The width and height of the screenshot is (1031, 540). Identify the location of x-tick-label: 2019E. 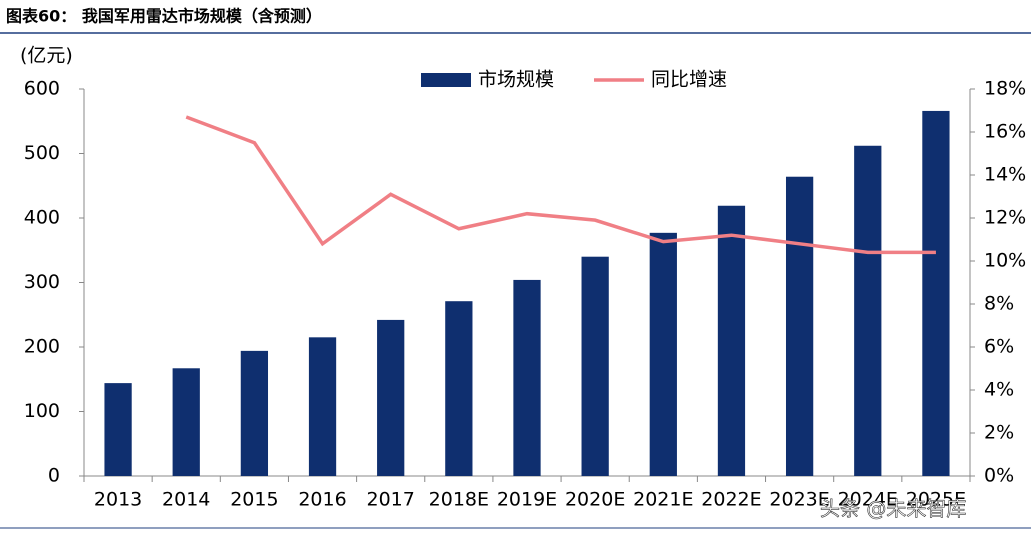
(527, 500).